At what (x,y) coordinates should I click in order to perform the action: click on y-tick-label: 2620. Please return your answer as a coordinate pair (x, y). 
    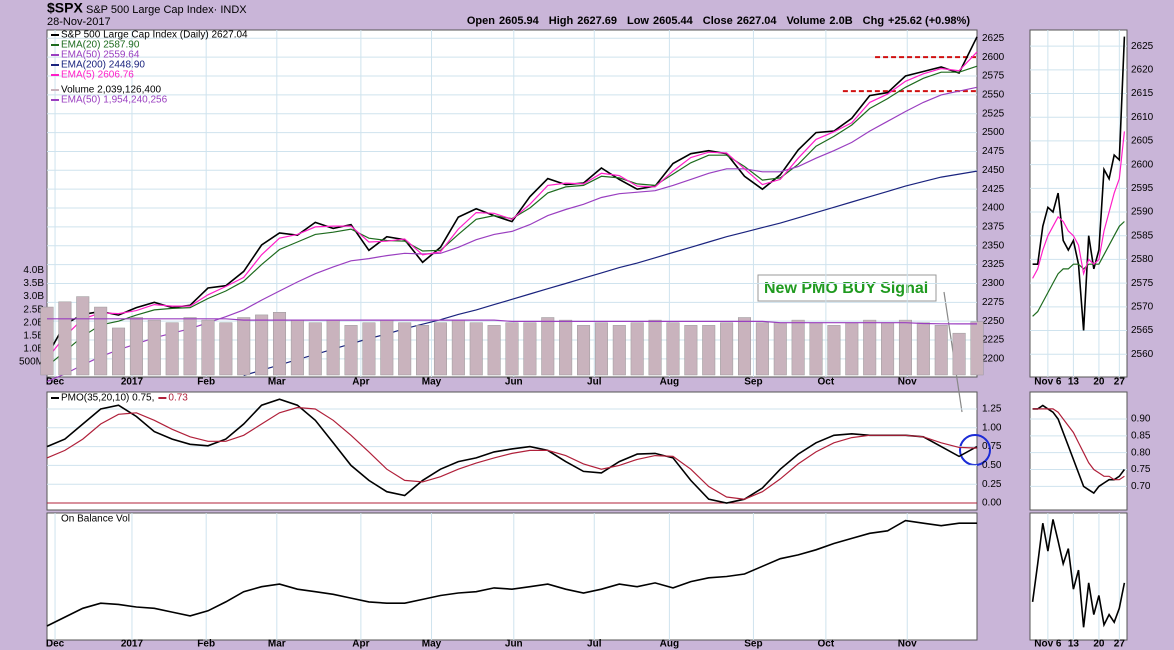
    Looking at the image, I should click on (1142, 69).